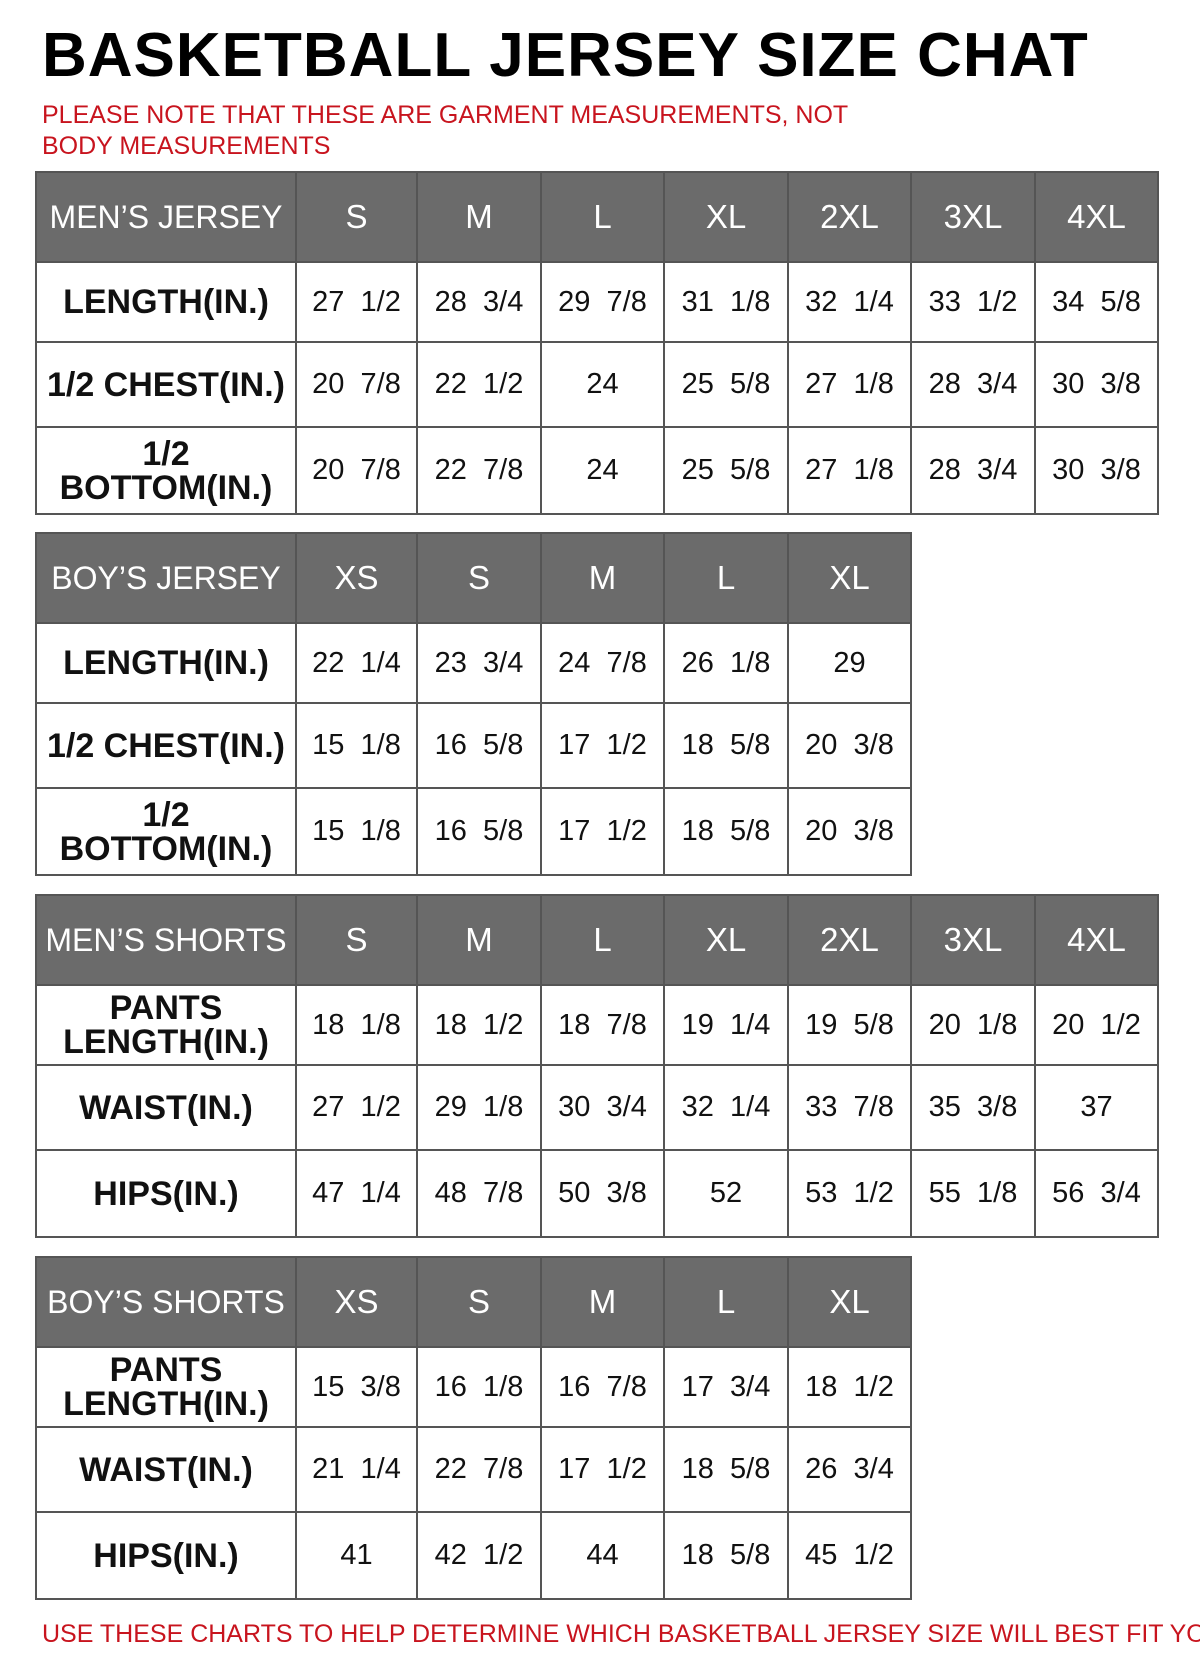 The width and height of the screenshot is (1200, 1679). I want to click on measurement-value: 26 3/4, so click(849, 1469).